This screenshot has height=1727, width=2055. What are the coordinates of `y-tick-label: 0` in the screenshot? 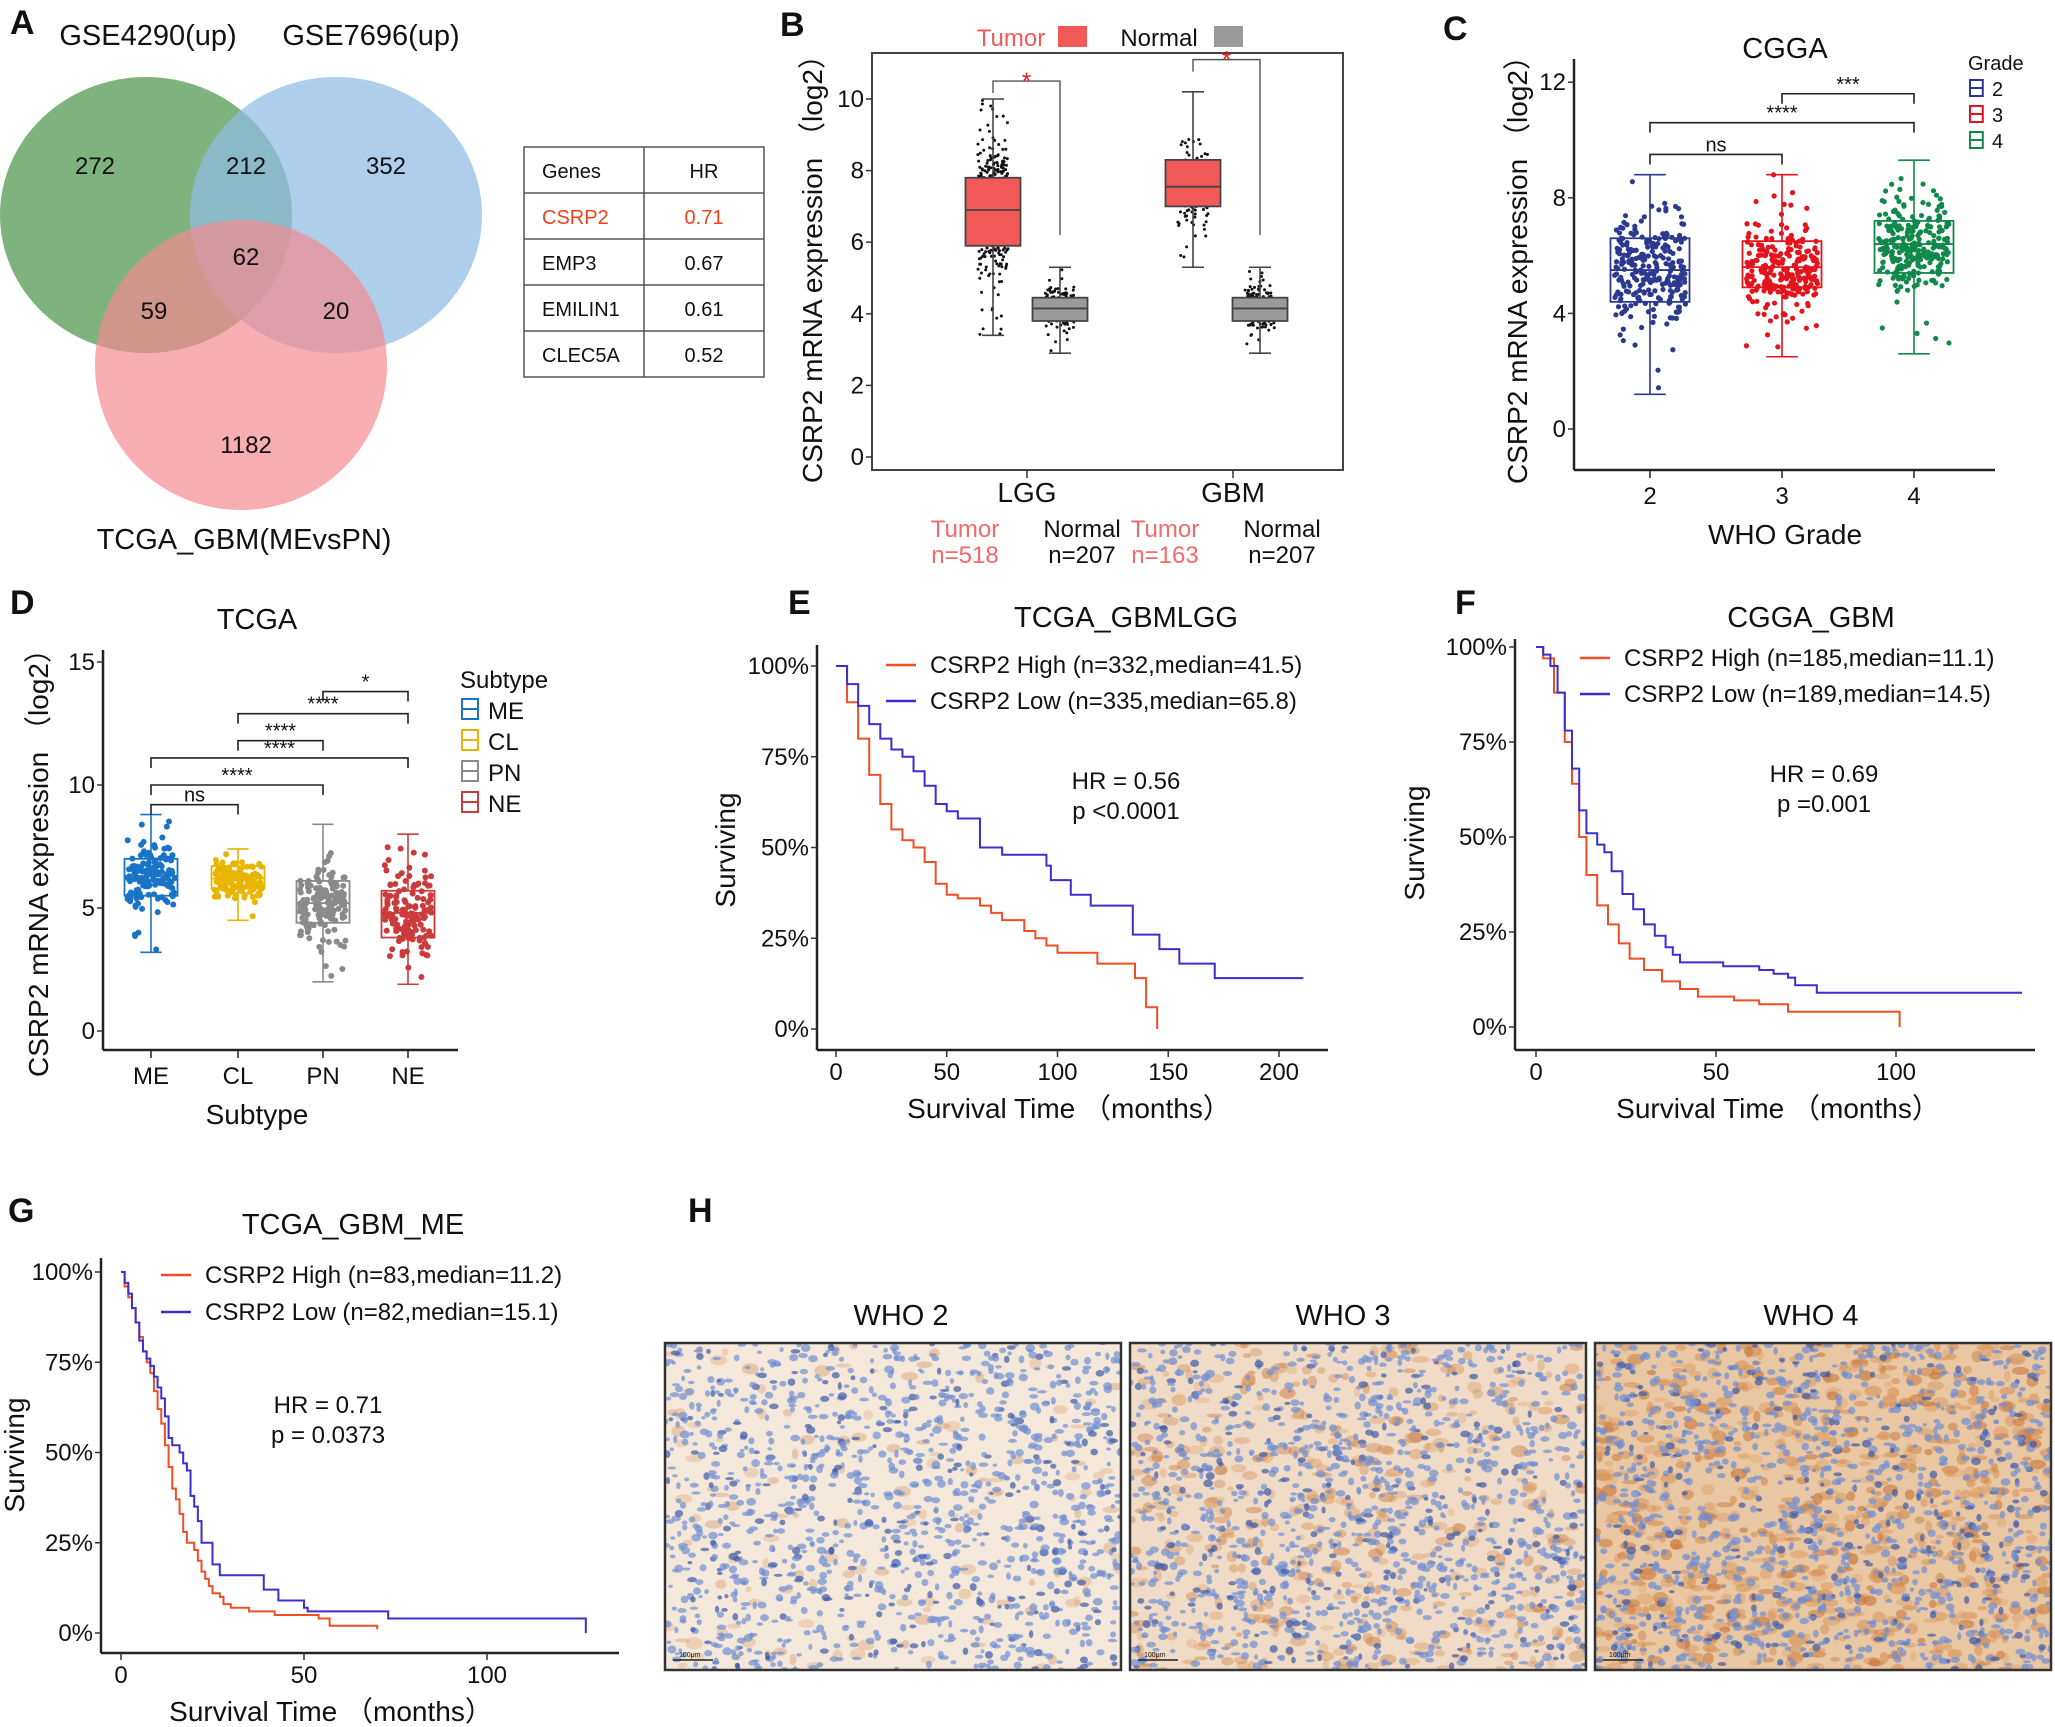 It's located at (88, 1031).